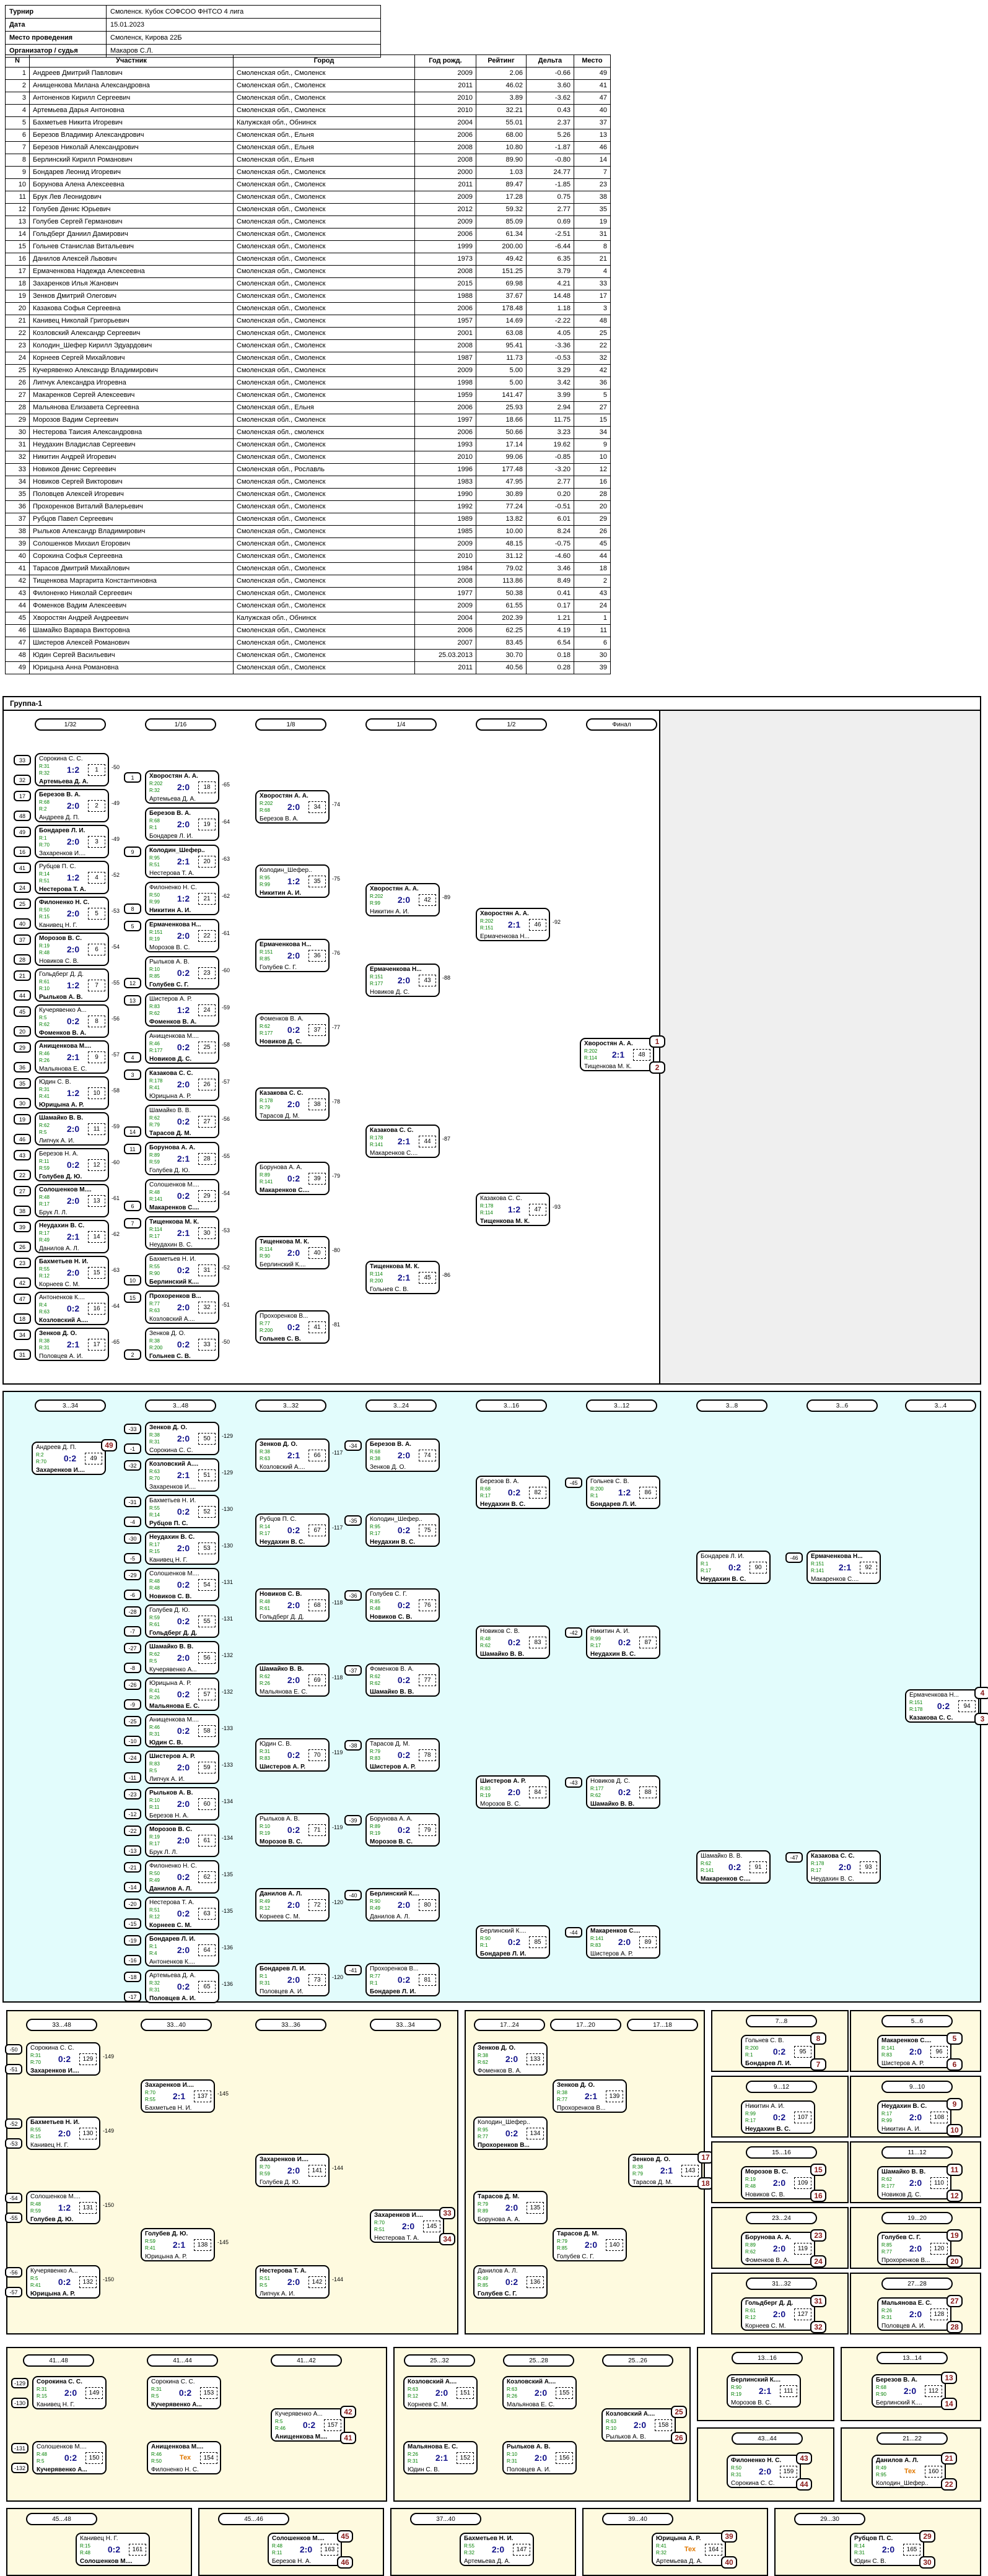 The width and height of the screenshot is (988, 2576). What do you see at coordinates (22, 904) in the screenshot?
I see `seed-box: 25` at bounding box center [22, 904].